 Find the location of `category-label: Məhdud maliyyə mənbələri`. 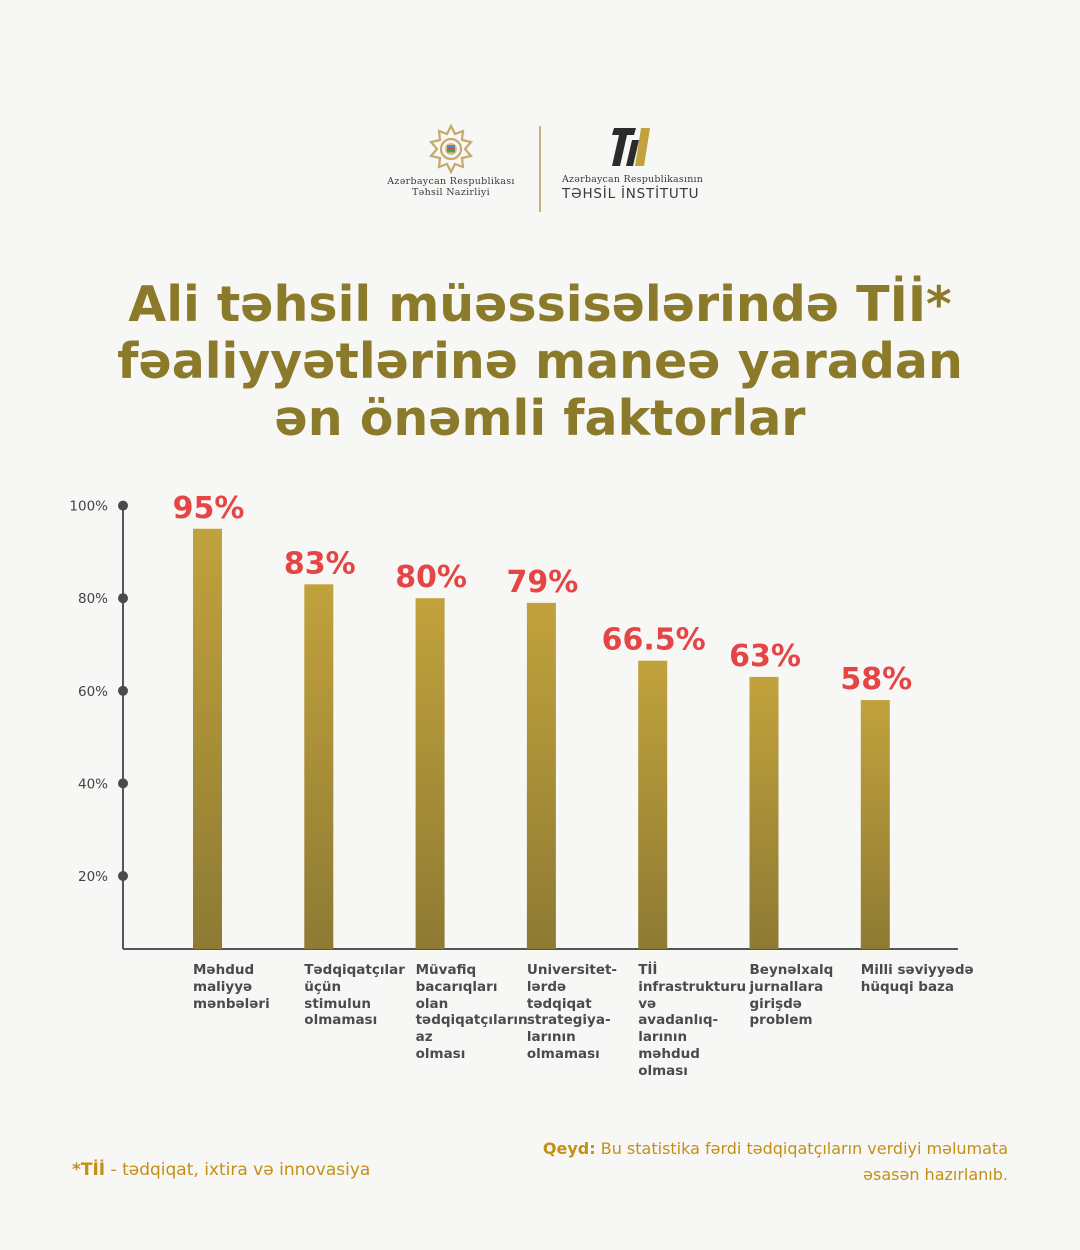

category-label: Məhdud maliyyə mənbələri is located at coordinates (253, 987).